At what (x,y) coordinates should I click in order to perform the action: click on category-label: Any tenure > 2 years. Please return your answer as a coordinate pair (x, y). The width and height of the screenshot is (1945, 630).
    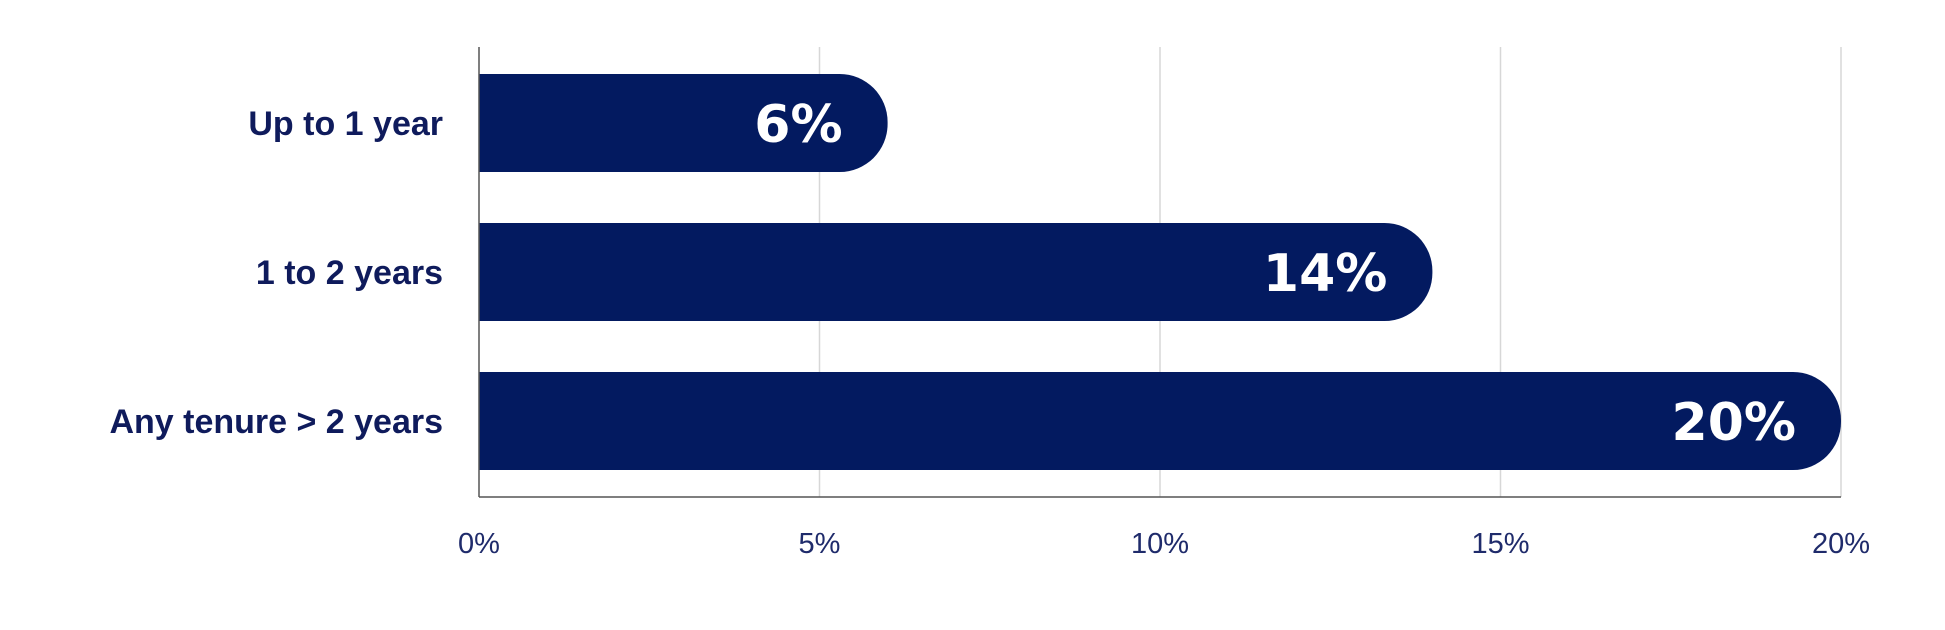
    Looking at the image, I should click on (276, 422).